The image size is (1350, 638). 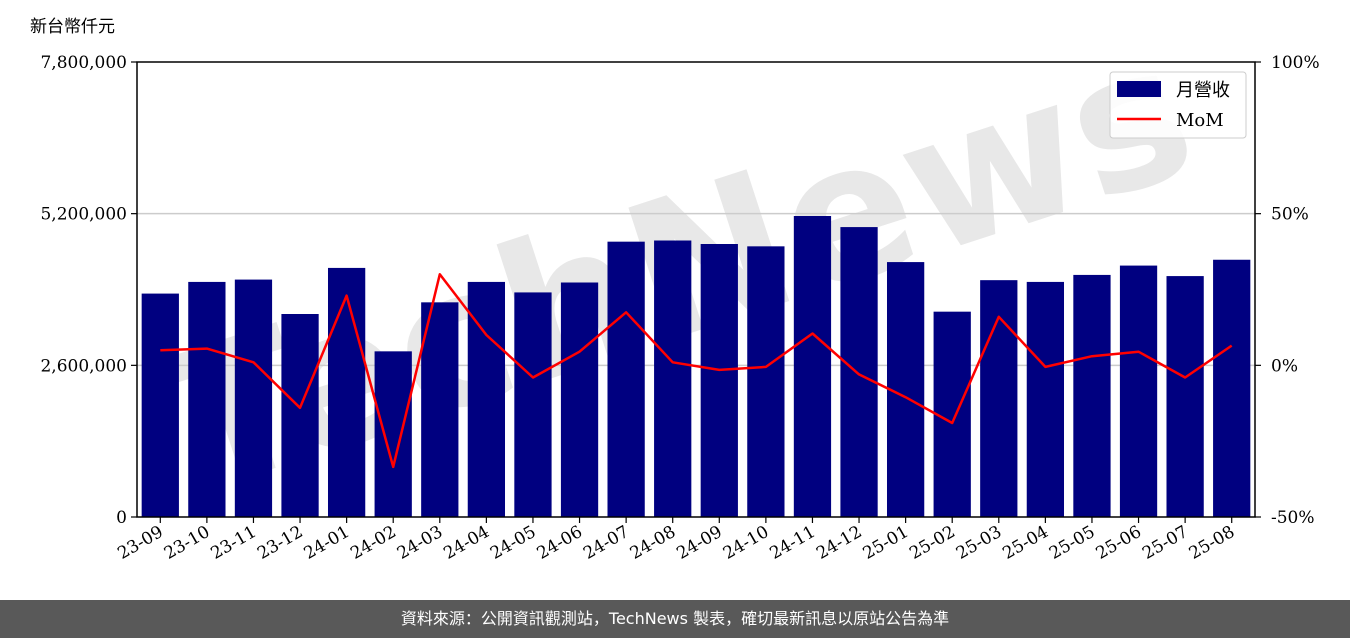 I want to click on y-right-tick-label-0: -50%, so click(x=1293, y=518).